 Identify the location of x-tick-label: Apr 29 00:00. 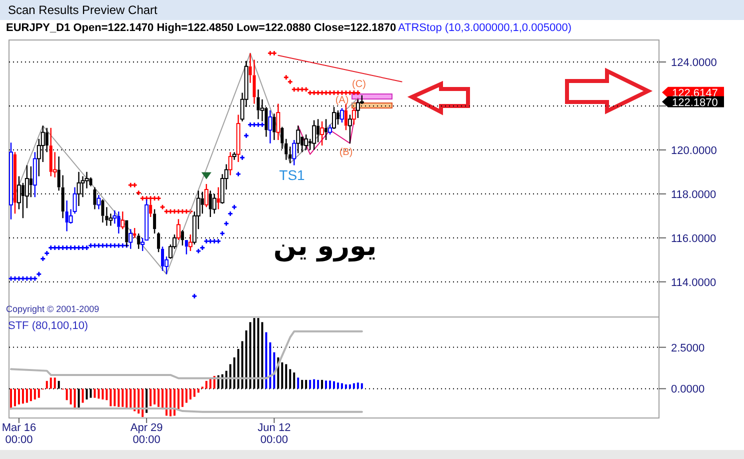
(146, 434).